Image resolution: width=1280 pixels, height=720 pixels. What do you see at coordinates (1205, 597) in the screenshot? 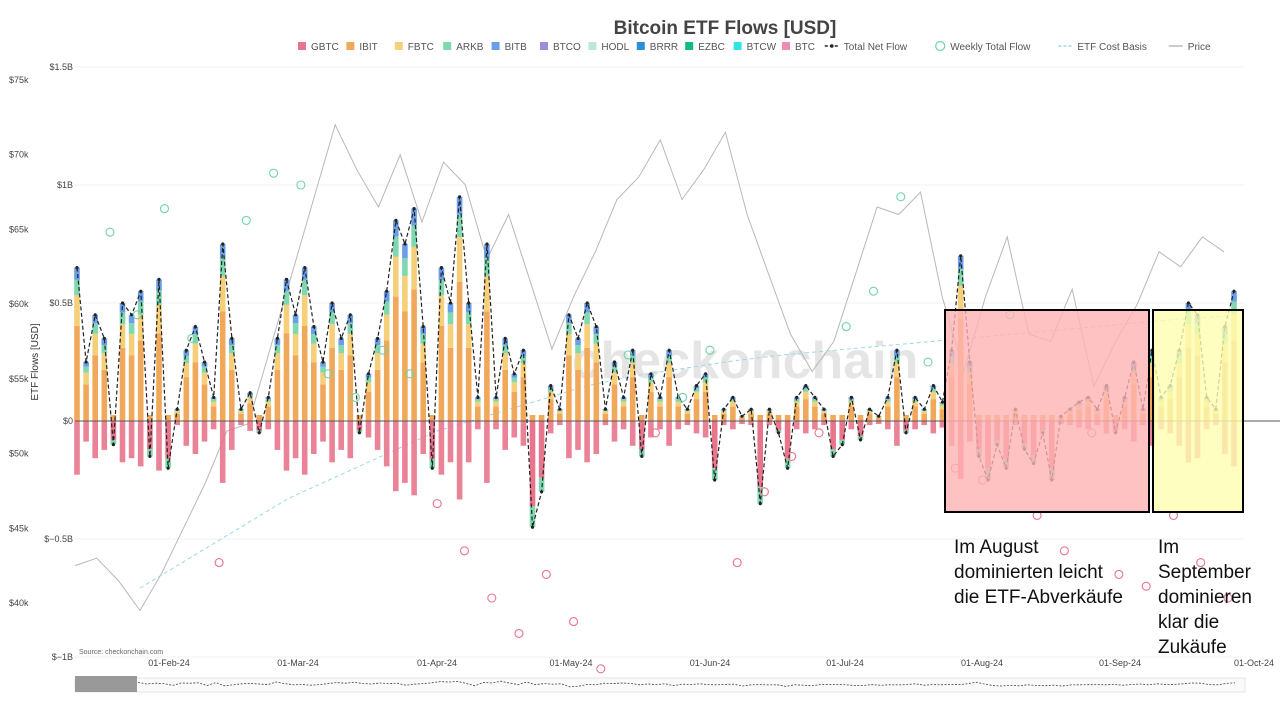
I see `annotation-september: Im September dominieren klar die Zukäufe` at bounding box center [1205, 597].